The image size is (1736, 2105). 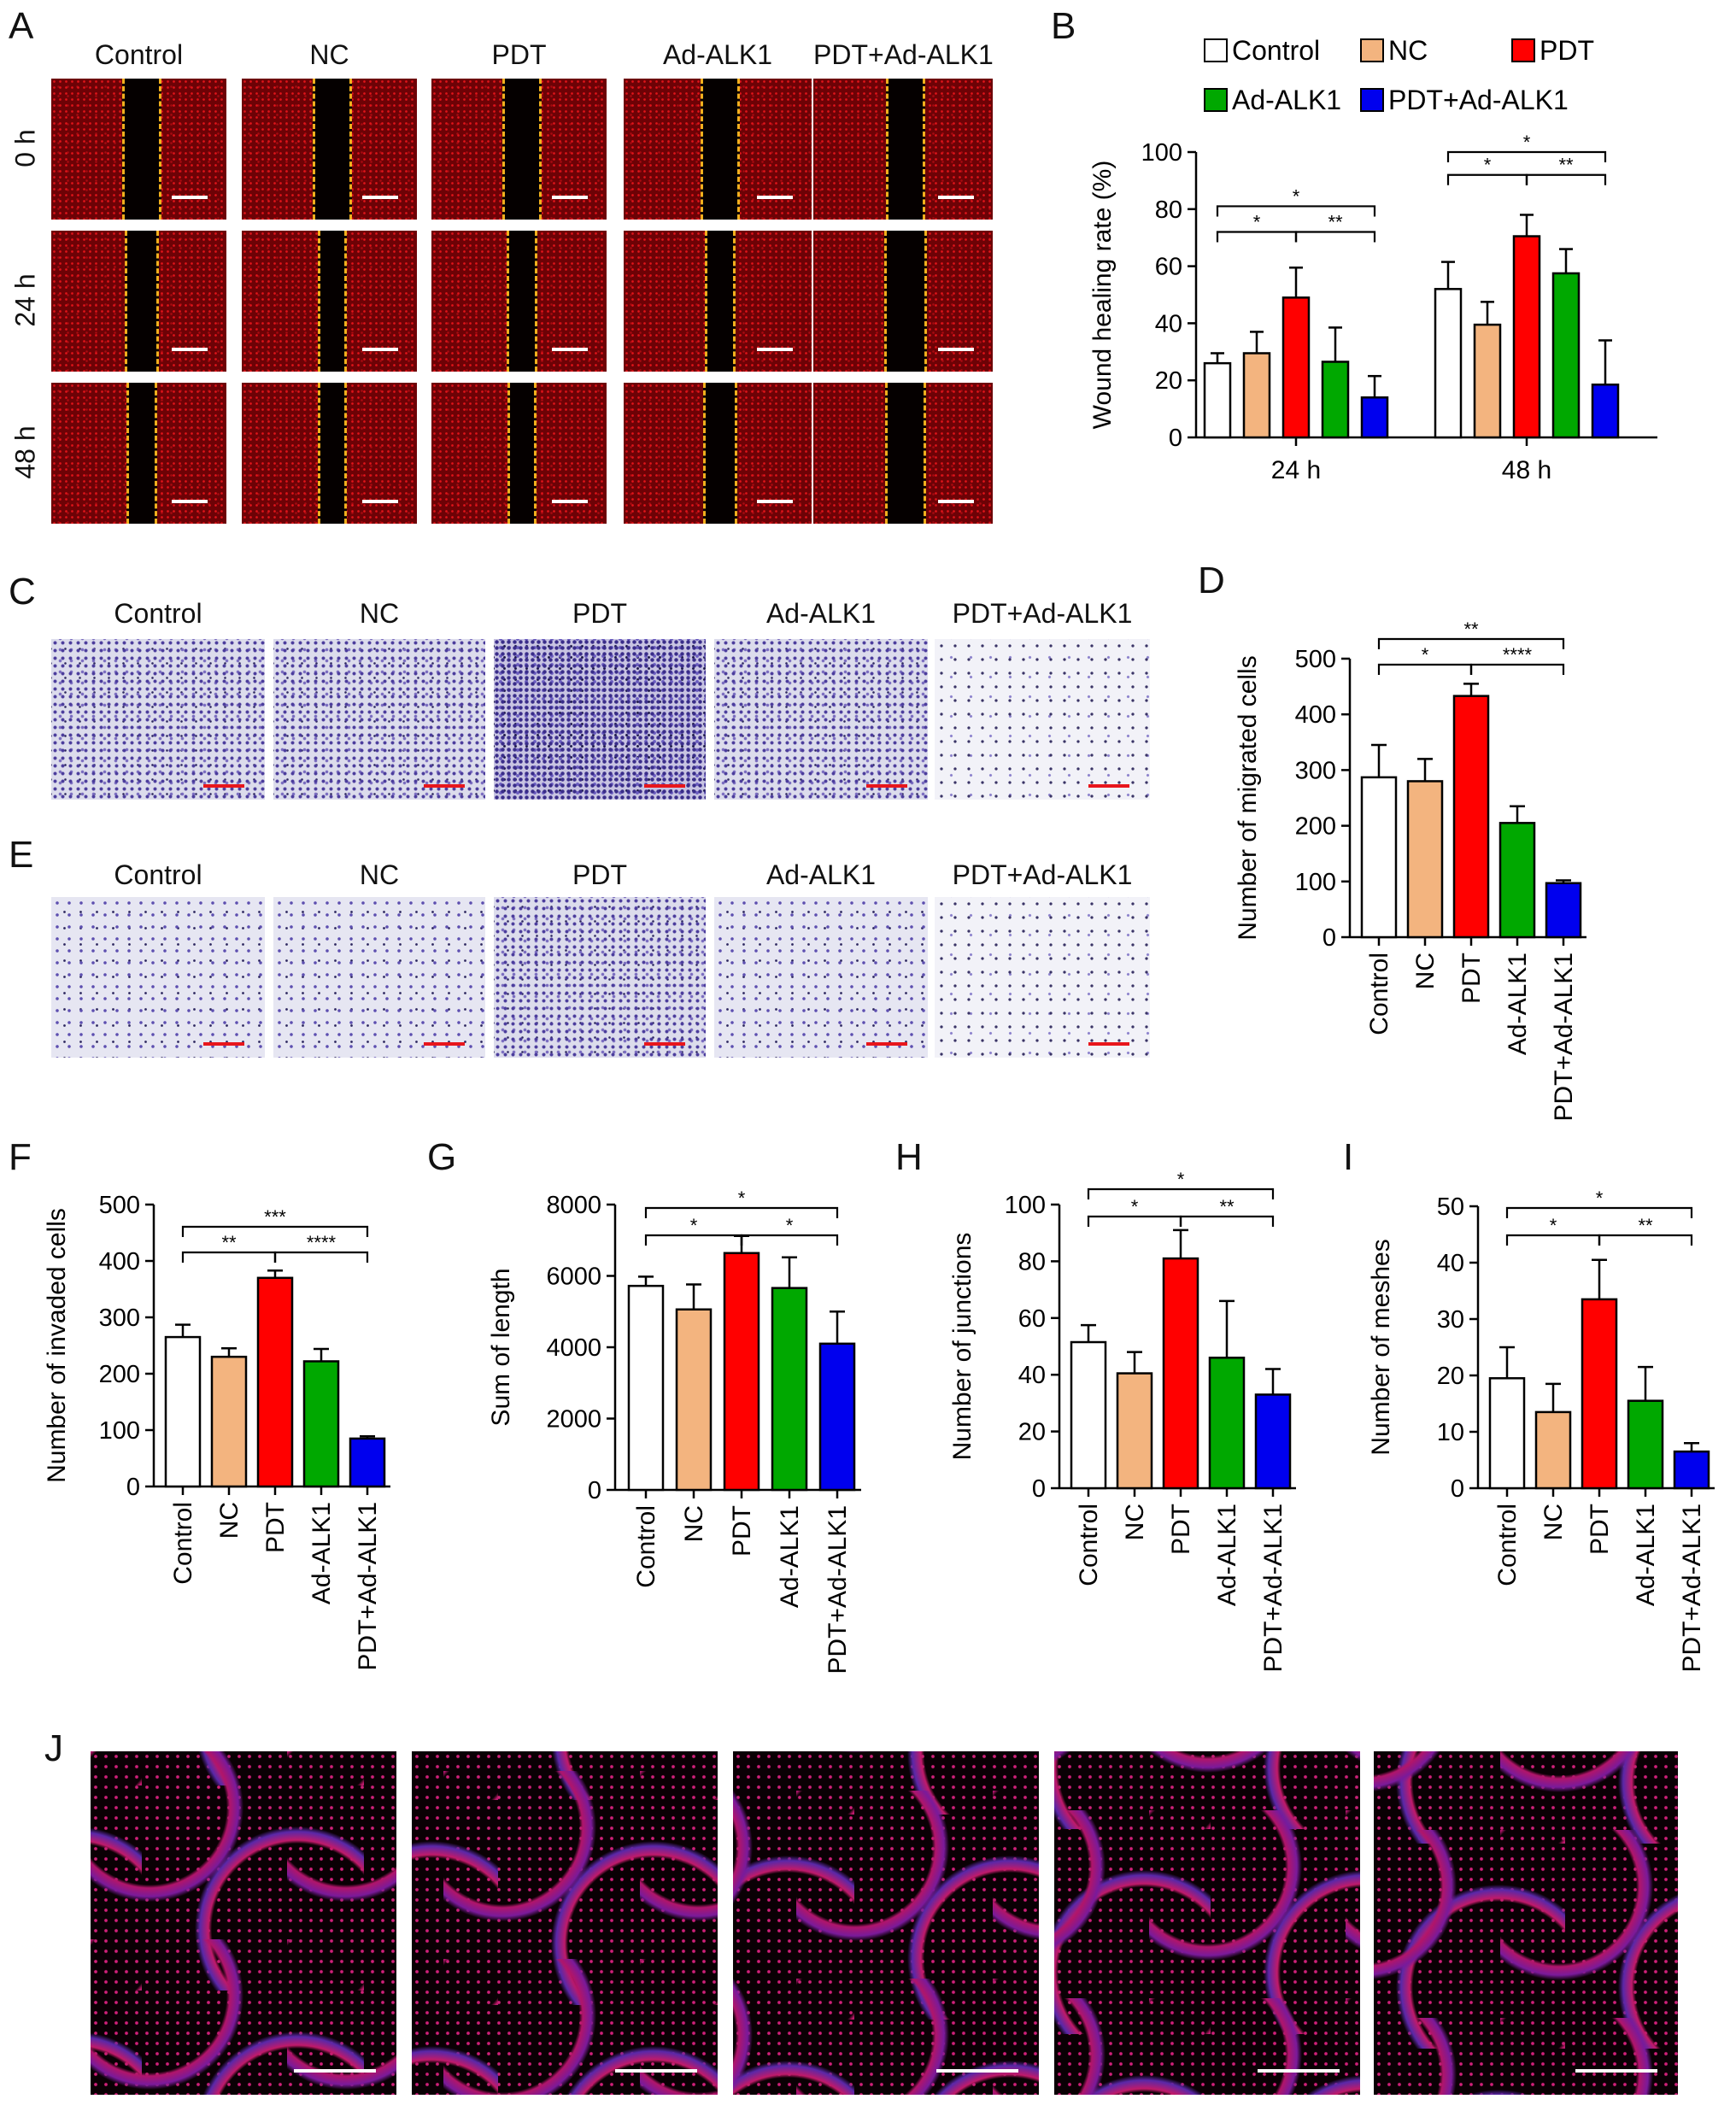 What do you see at coordinates (909, 1157) in the screenshot?
I see `panel-label-h: H` at bounding box center [909, 1157].